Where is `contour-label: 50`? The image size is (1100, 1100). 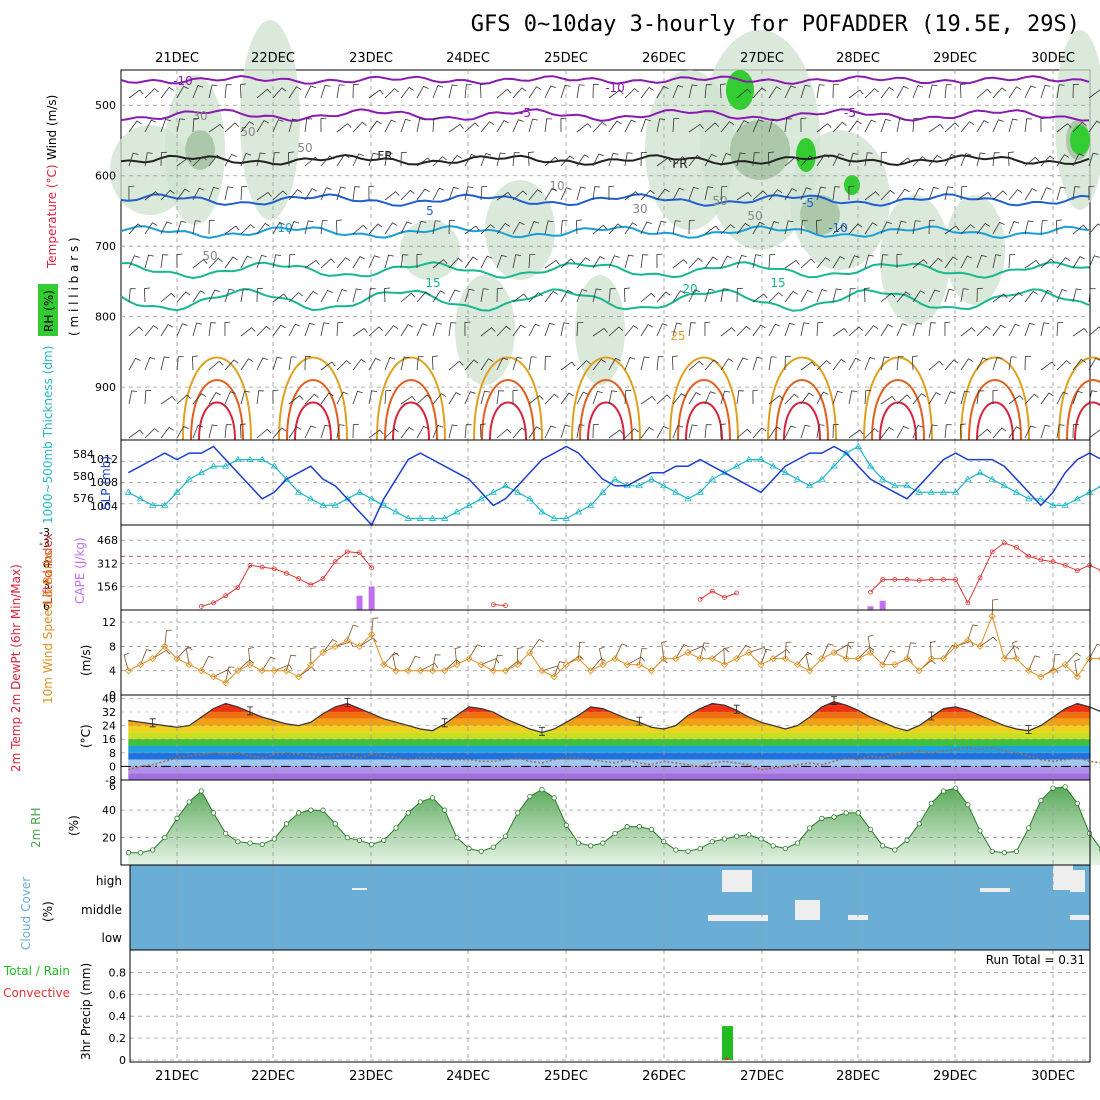 contour-label: 50 is located at coordinates (247, 132).